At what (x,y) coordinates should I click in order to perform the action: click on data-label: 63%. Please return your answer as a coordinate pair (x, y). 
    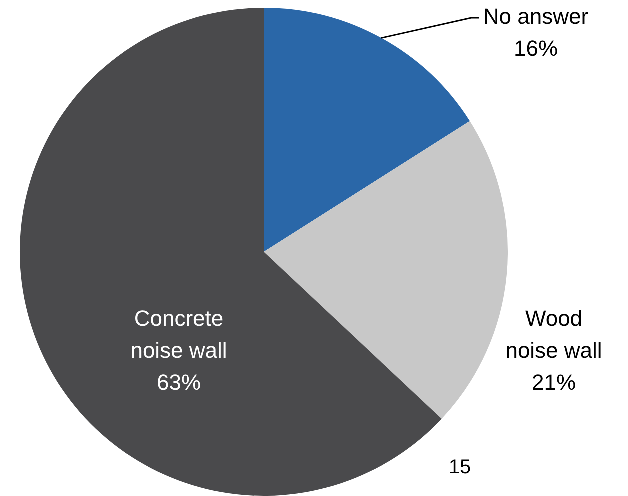
    Looking at the image, I should click on (179, 383).